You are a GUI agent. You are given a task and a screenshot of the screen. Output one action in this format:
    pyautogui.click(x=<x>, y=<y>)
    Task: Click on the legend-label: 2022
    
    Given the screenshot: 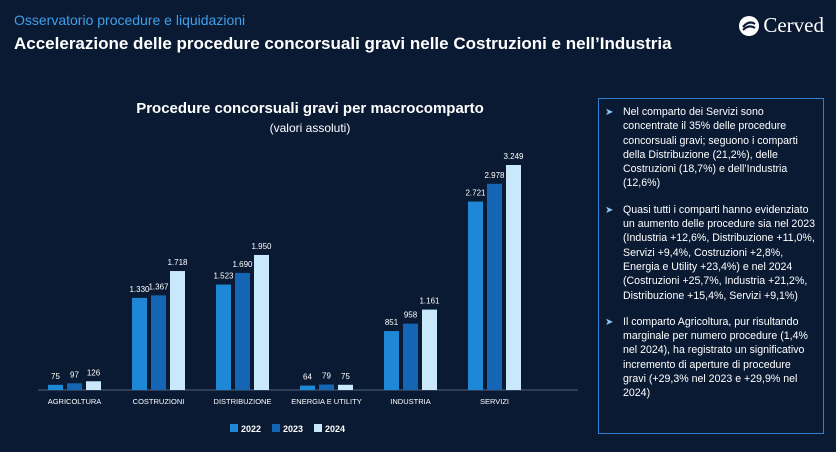 What is the action you would take?
    pyautogui.click(x=251, y=429)
    